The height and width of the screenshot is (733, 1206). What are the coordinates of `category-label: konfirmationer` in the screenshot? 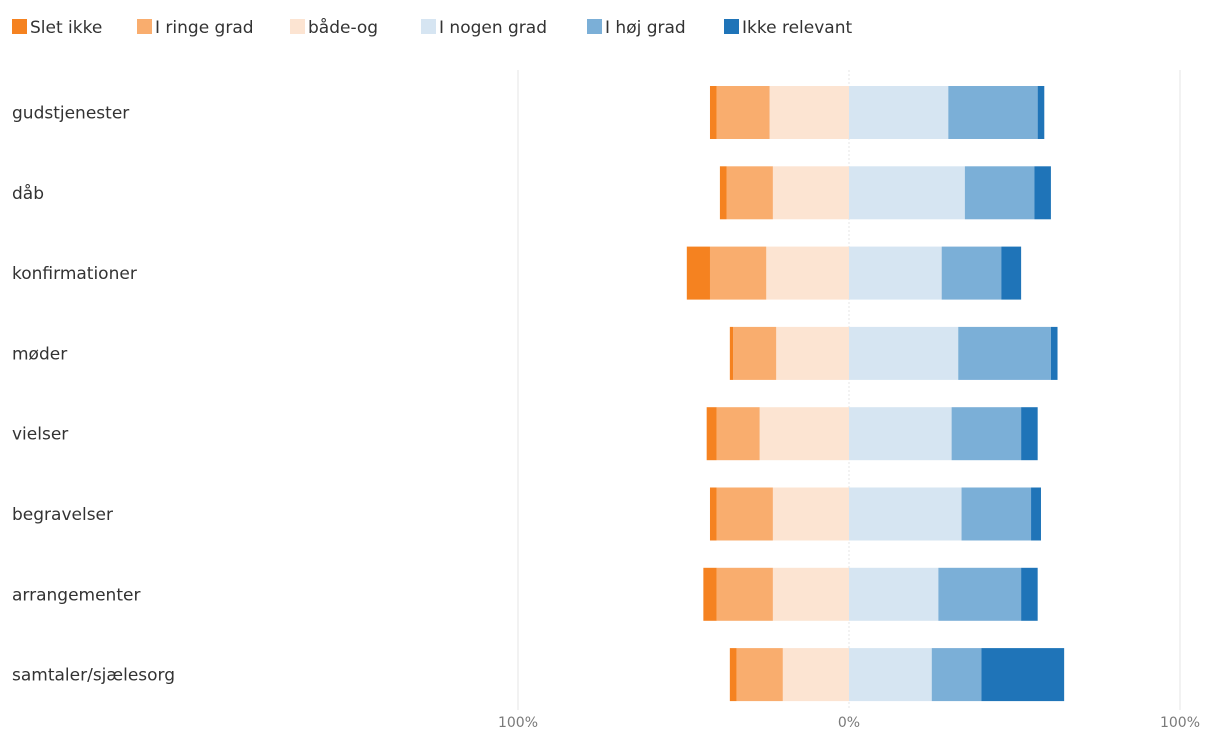 It's located at (74, 274).